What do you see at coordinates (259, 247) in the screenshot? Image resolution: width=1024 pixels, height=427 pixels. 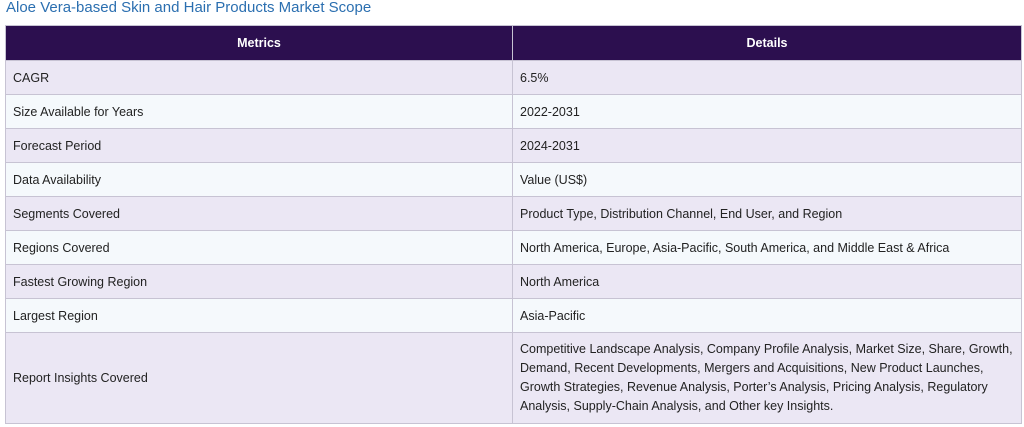 I see `metric-cell: Regions Covered` at bounding box center [259, 247].